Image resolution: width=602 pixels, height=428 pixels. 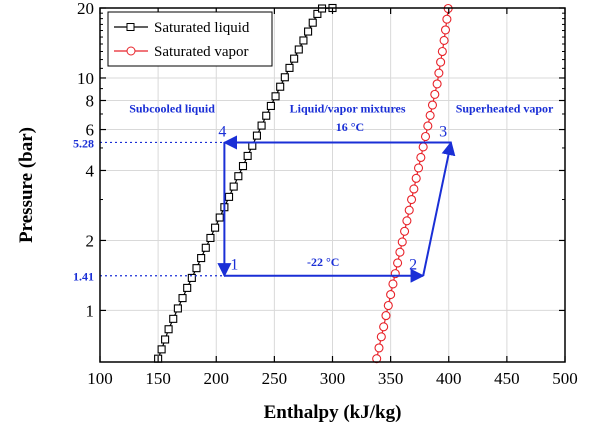 What do you see at coordinates (323, 262) in the screenshot?
I see `temperature-label: -22 °C` at bounding box center [323, 262].